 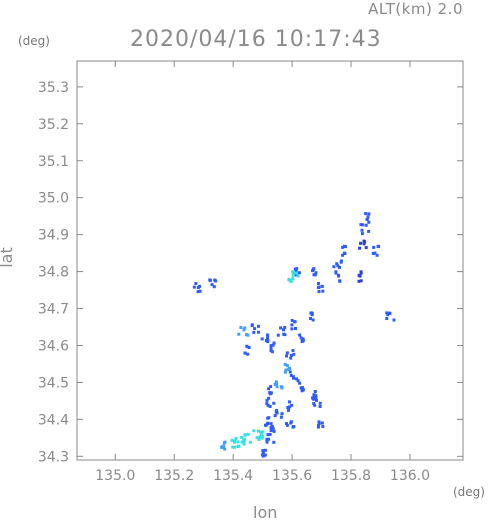 What do you see at coordinates (53, 199) in the screenshot?
I see `y-tick-label: 35.0` at bounding box center [53, 199].